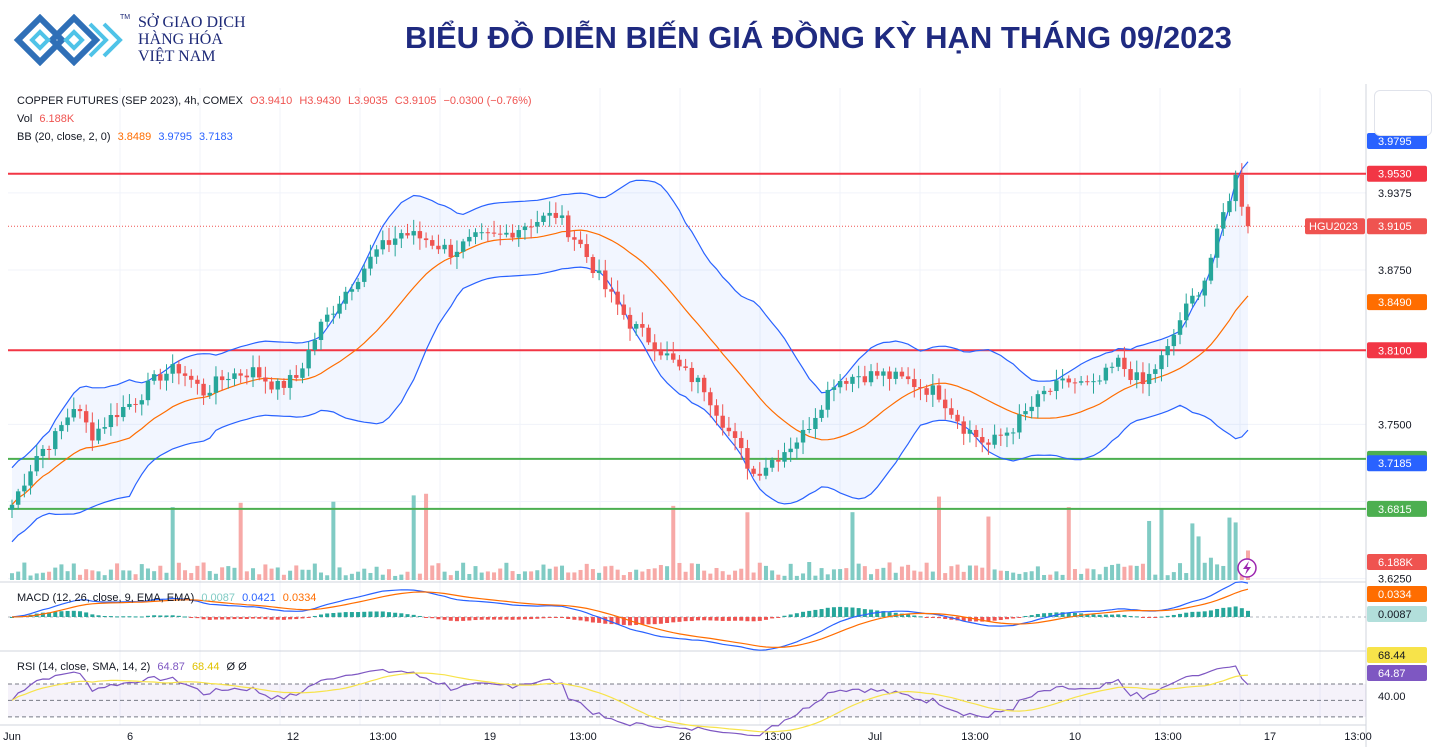 This screenshot has width=1432, height=747. What do you see at coordinates (1397, 562) in the screenshot?
I see `volume-label-bg` at bounding box center [1397, 562].